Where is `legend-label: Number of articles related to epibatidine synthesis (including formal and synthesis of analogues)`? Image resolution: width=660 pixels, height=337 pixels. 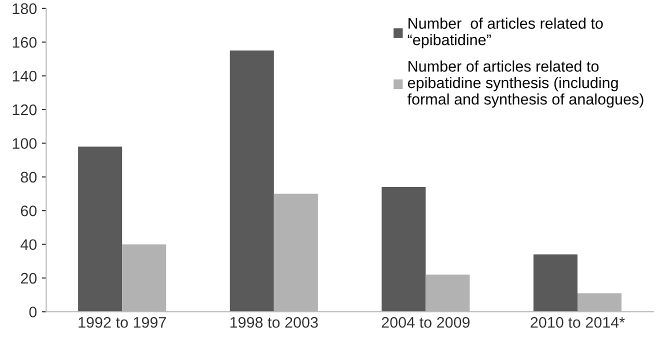 legend-label: Number of articles related to epibatidine synthesis (including formal and synthesis of analogues) is located at coordinates (526, 84).